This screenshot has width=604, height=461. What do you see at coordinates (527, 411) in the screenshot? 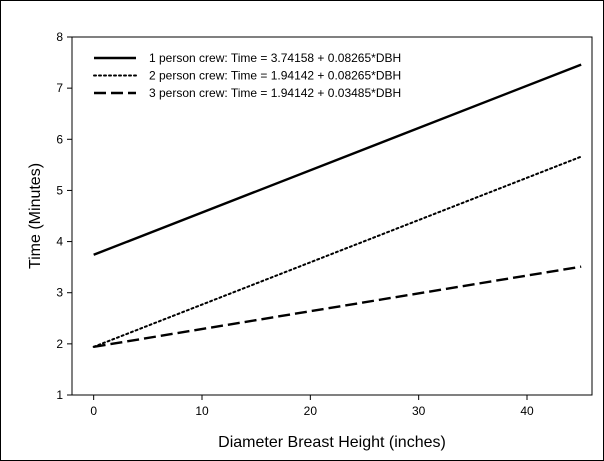
I see `x-tick-label: 40` at bounding box center [527, 411].